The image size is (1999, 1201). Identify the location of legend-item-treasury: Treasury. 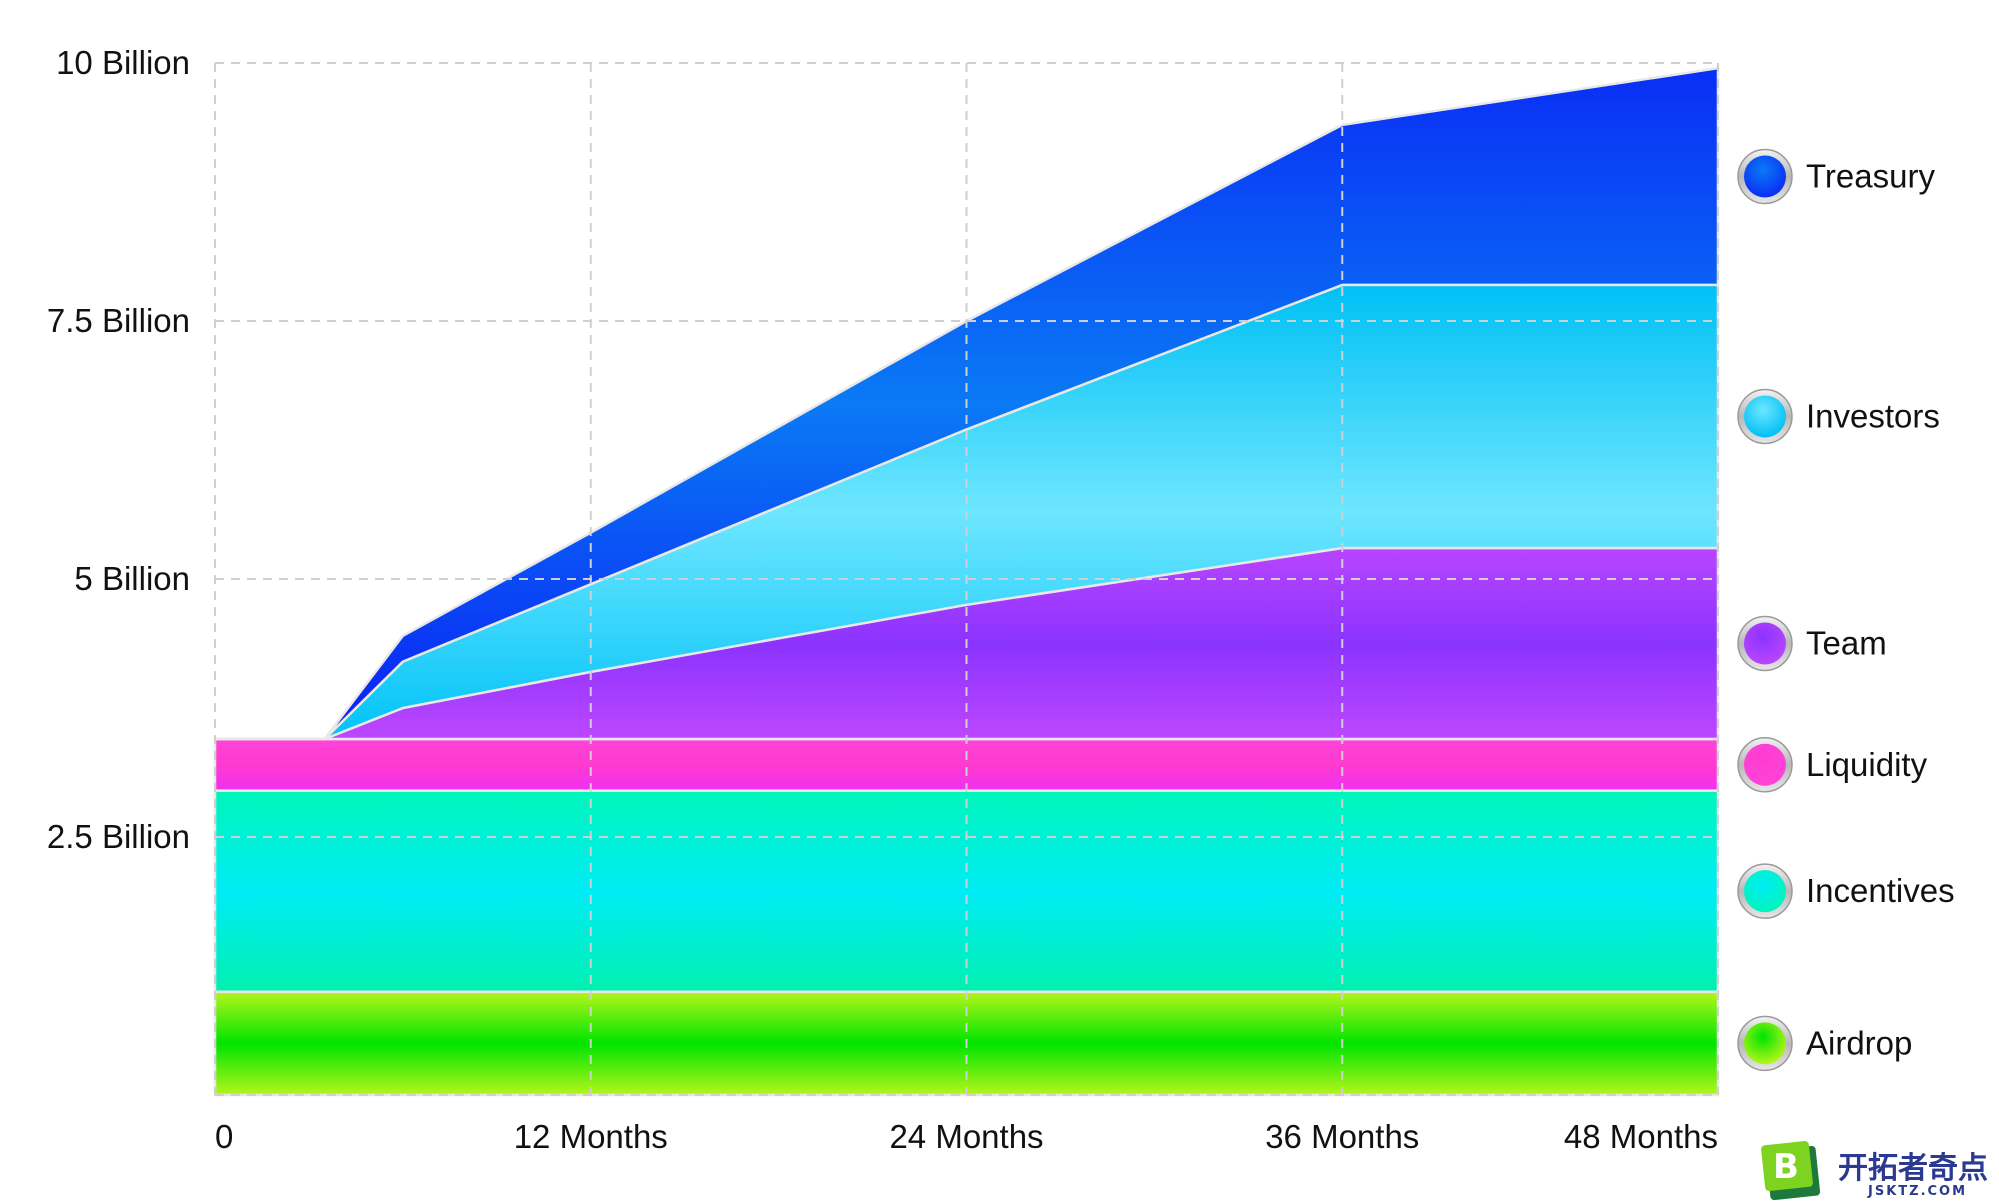
(1836, 176).